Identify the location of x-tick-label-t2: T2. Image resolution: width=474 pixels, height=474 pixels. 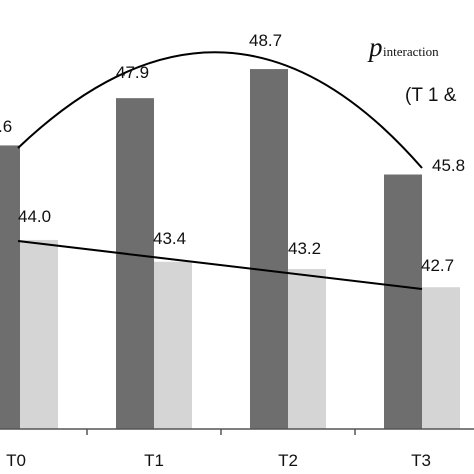
(288, 460).